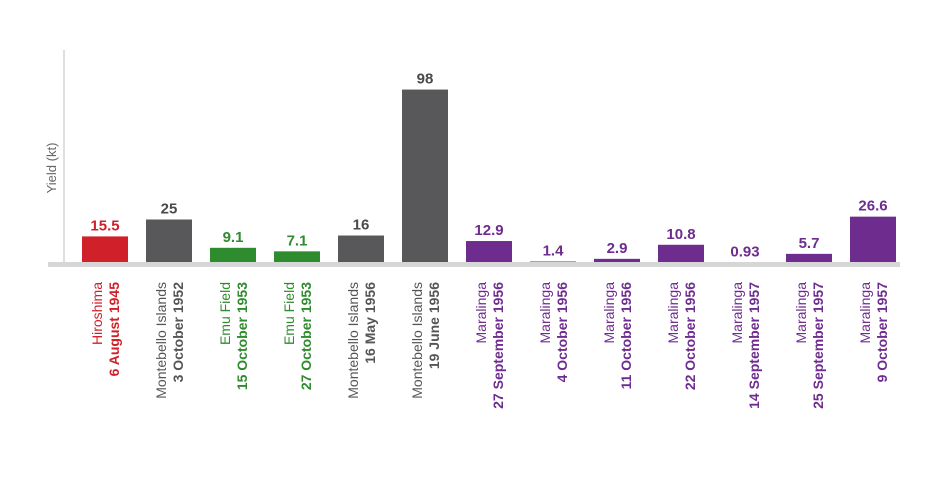 This screenshot has height=500, width=942. What do you see at coordinates (306, 336) in the screenshot?
I see `category-date-label: 27 October 1953` at bounding box center [306, 336].